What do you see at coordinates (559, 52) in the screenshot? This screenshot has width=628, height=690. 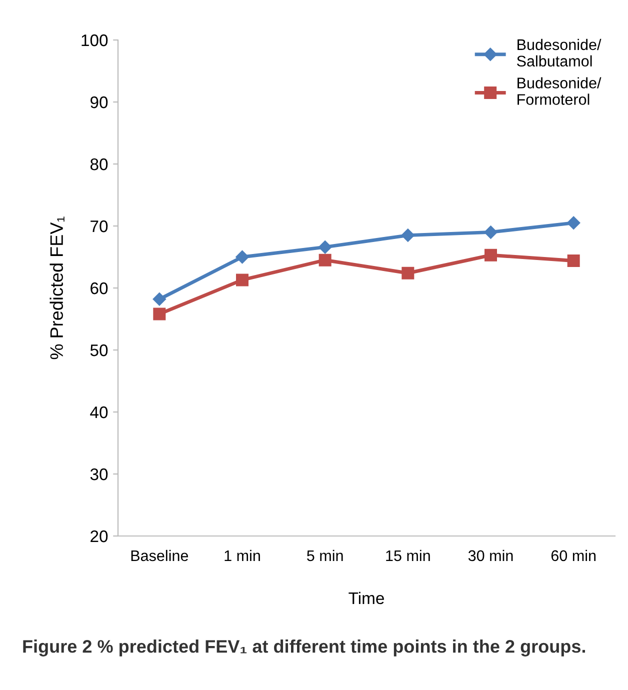 I see `legend-label: Budesonide/ Salbutamol` at bounding box center [559, 52].